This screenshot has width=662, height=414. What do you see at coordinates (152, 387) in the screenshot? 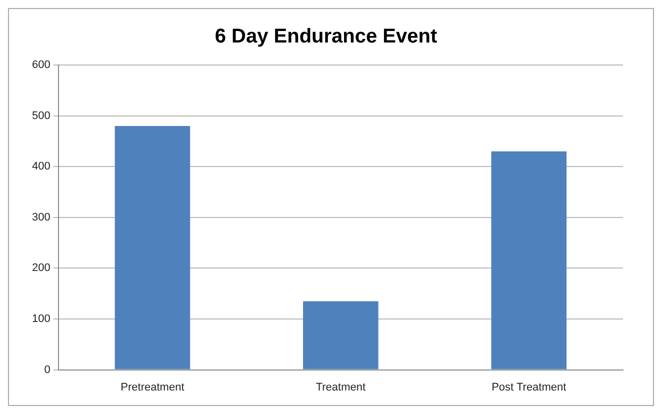
I see `x-tick-label: Pretreatment` at bounding box center [152, 387].